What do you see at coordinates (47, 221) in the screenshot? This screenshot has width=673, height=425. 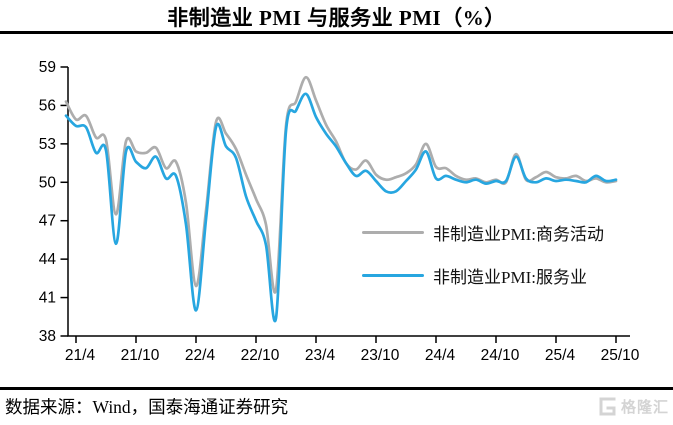 I see `y-tick-label: 47` at bounding box center [47, 221].